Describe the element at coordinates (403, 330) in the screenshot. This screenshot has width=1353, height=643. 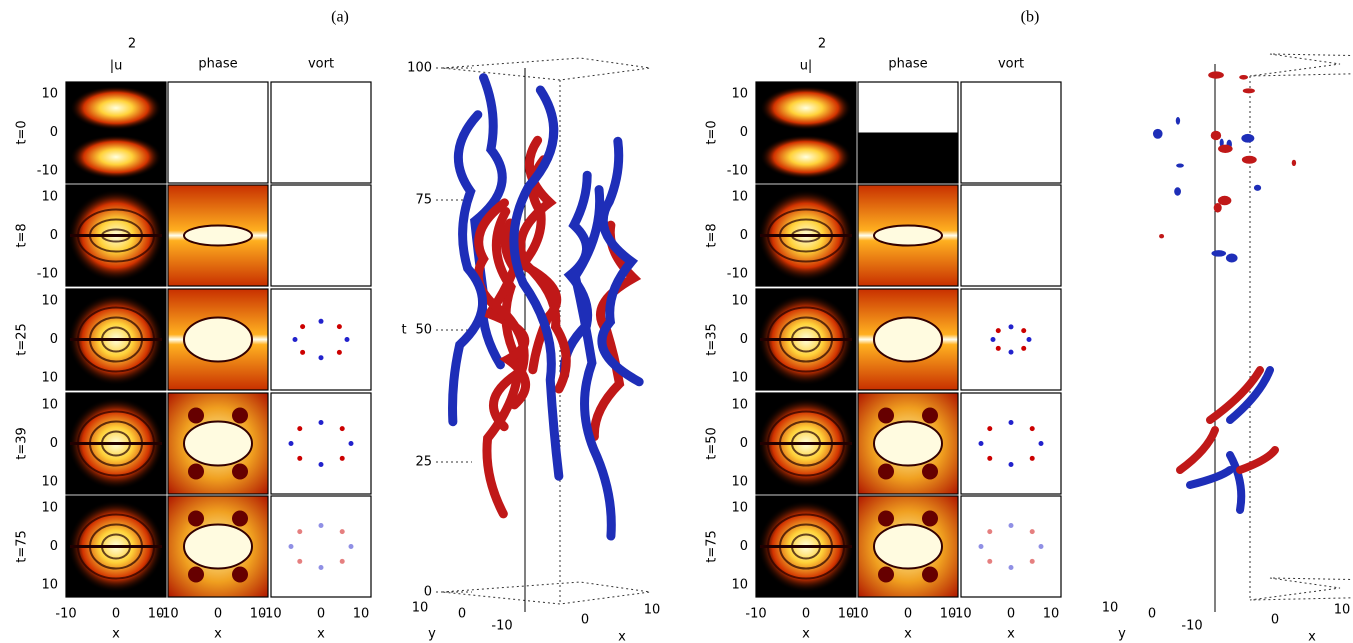
I see `t-axis-label: t` at that location.